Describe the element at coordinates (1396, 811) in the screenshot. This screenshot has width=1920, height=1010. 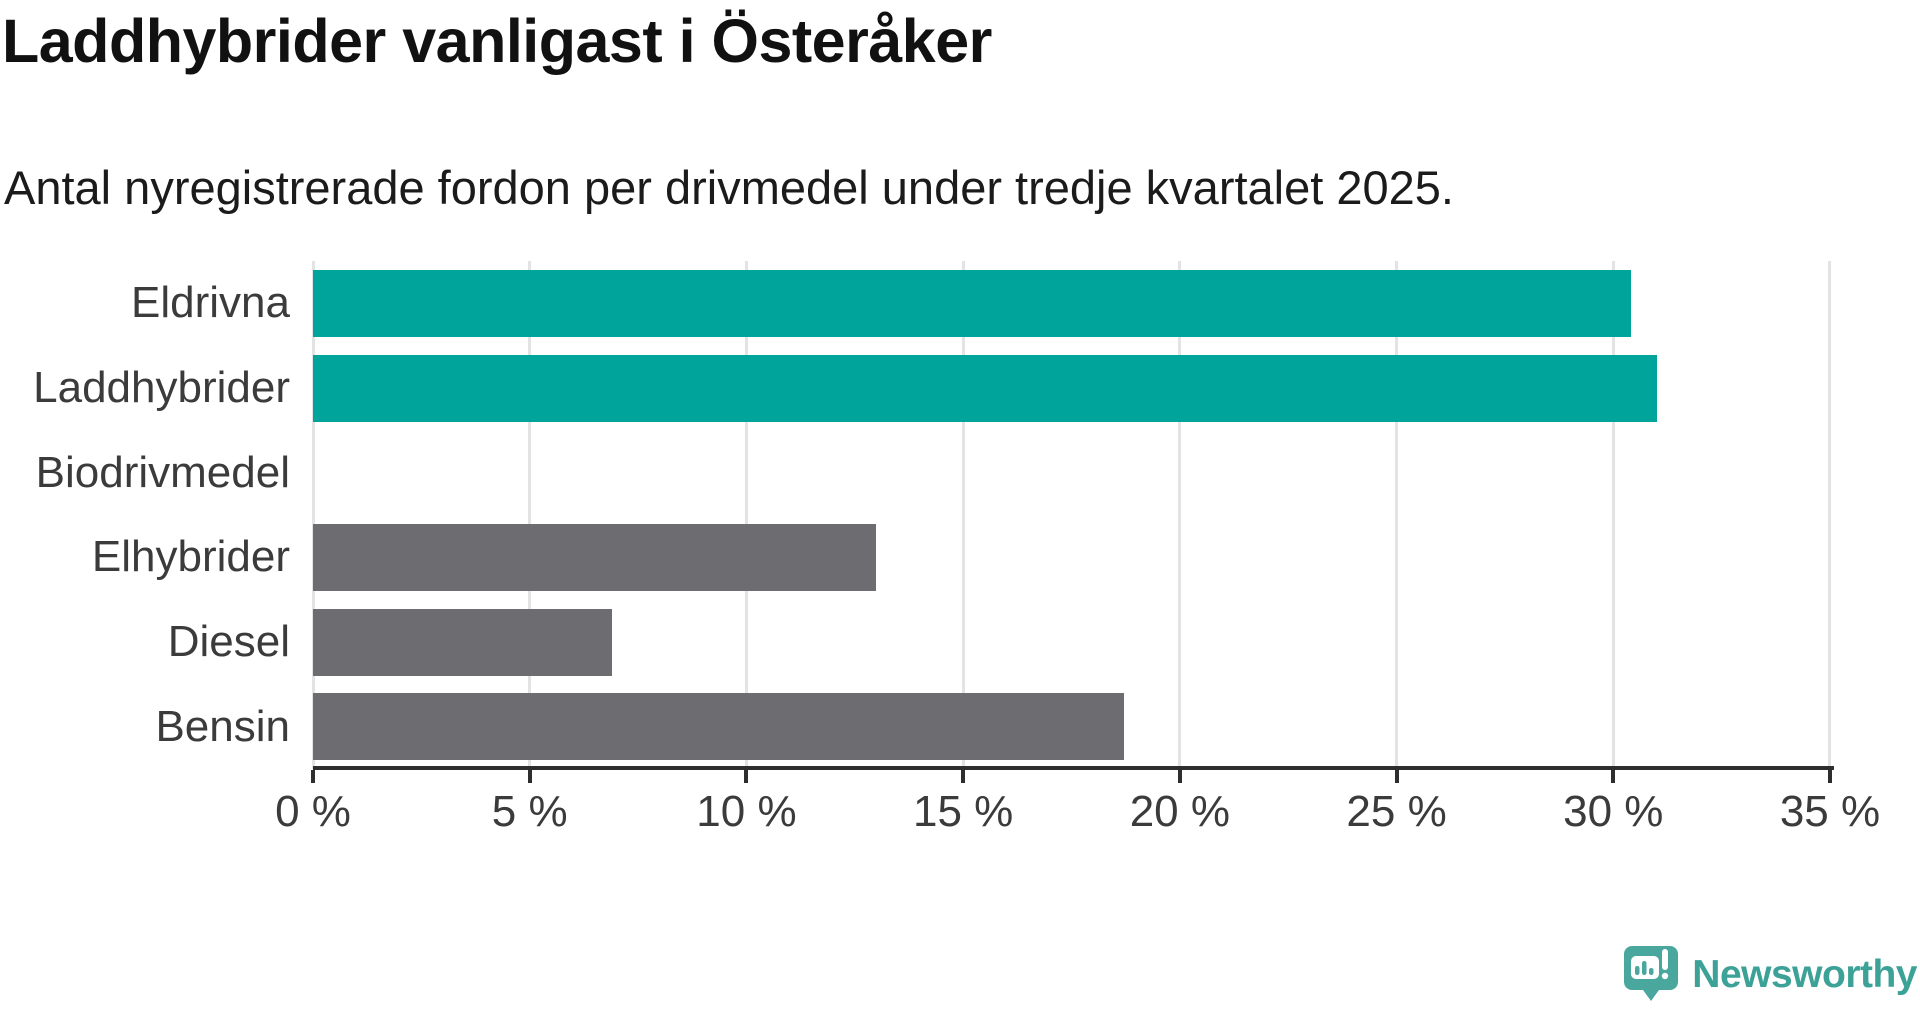
I see `x-tick-label-25: 25 %` at that location.